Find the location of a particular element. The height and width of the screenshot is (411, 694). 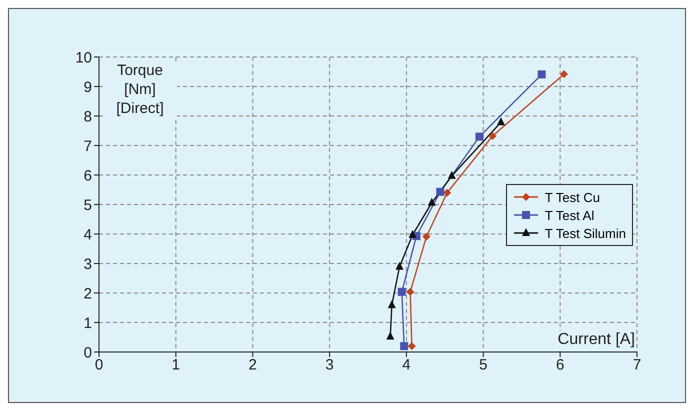

x-tick-label: 3 is located at coordinates (329, 365).